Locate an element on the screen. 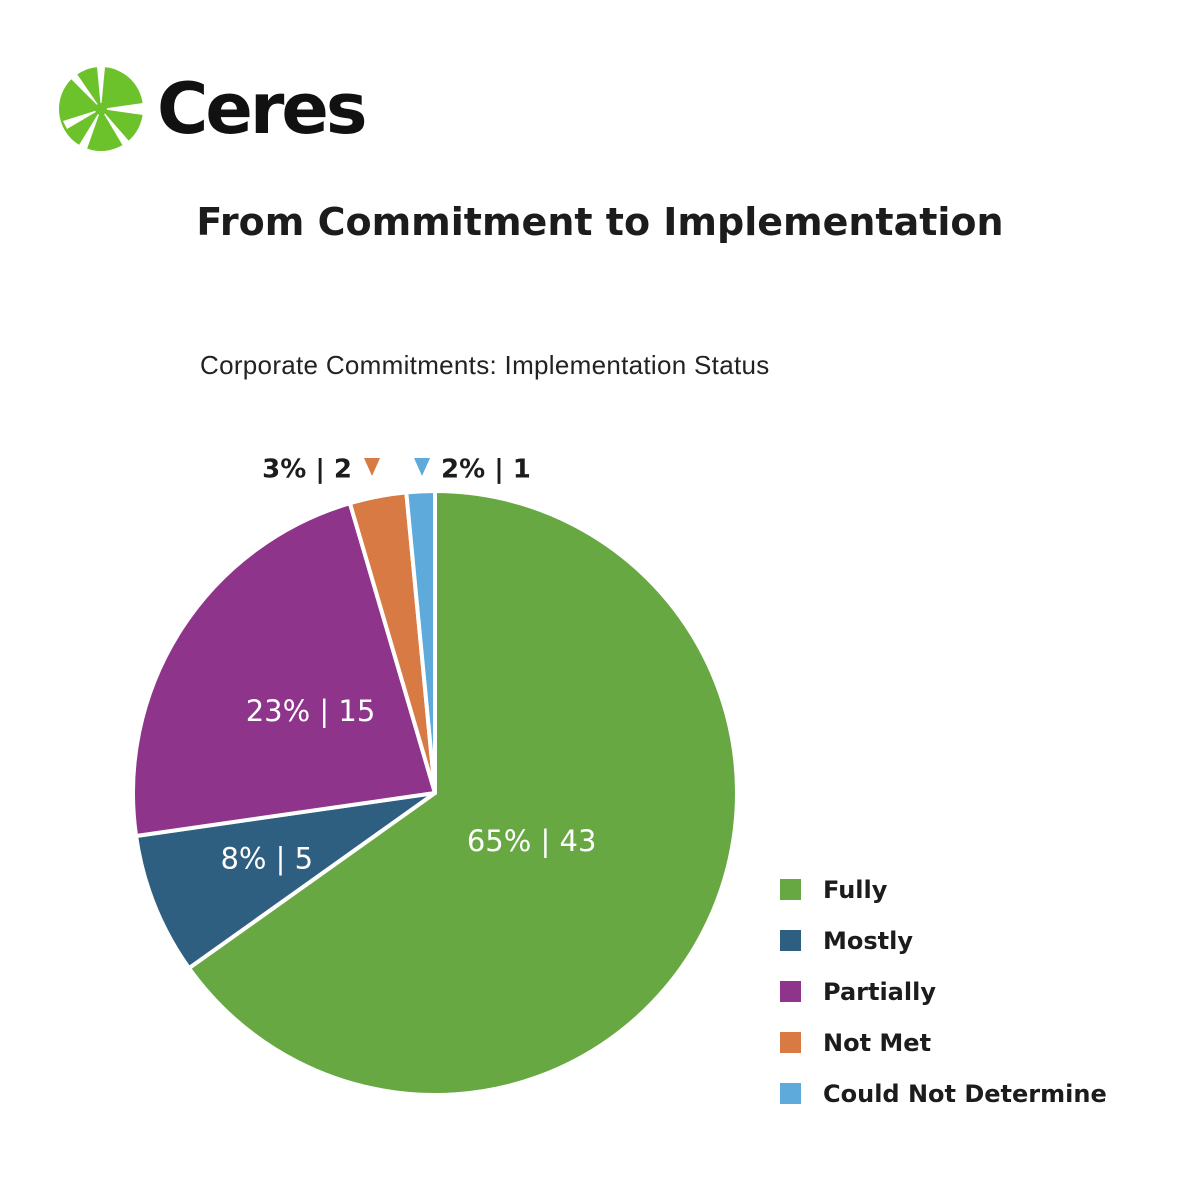 Image resolution: width=1200 pixels, height=1200 pixels. legend-label: Not Met is located at coordinates (877, 1042).